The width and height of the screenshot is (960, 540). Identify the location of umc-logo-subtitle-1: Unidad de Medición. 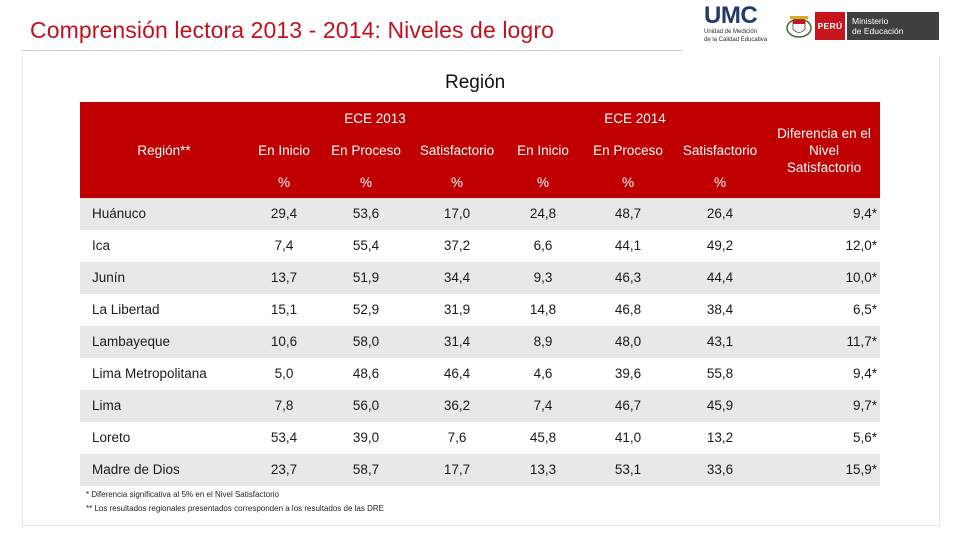
(731, 32).